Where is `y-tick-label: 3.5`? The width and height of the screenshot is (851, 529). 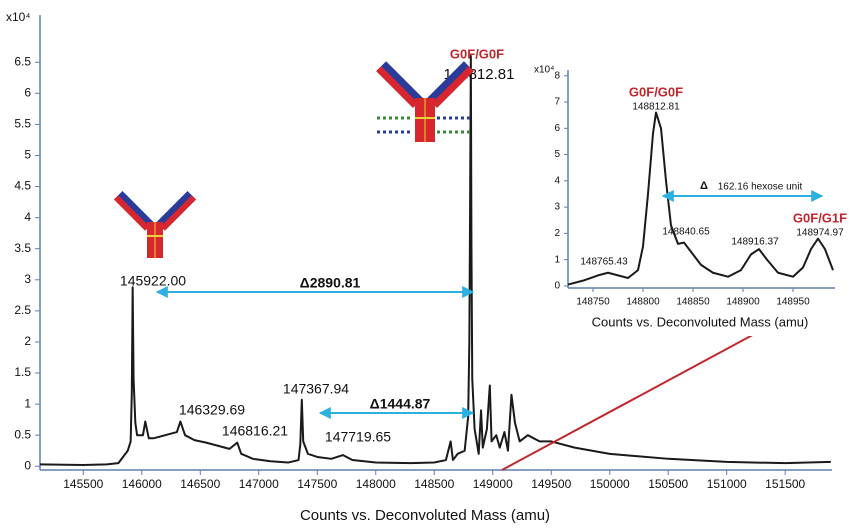 y-tick-label: 3.5 is located at coordinates (22, 248).